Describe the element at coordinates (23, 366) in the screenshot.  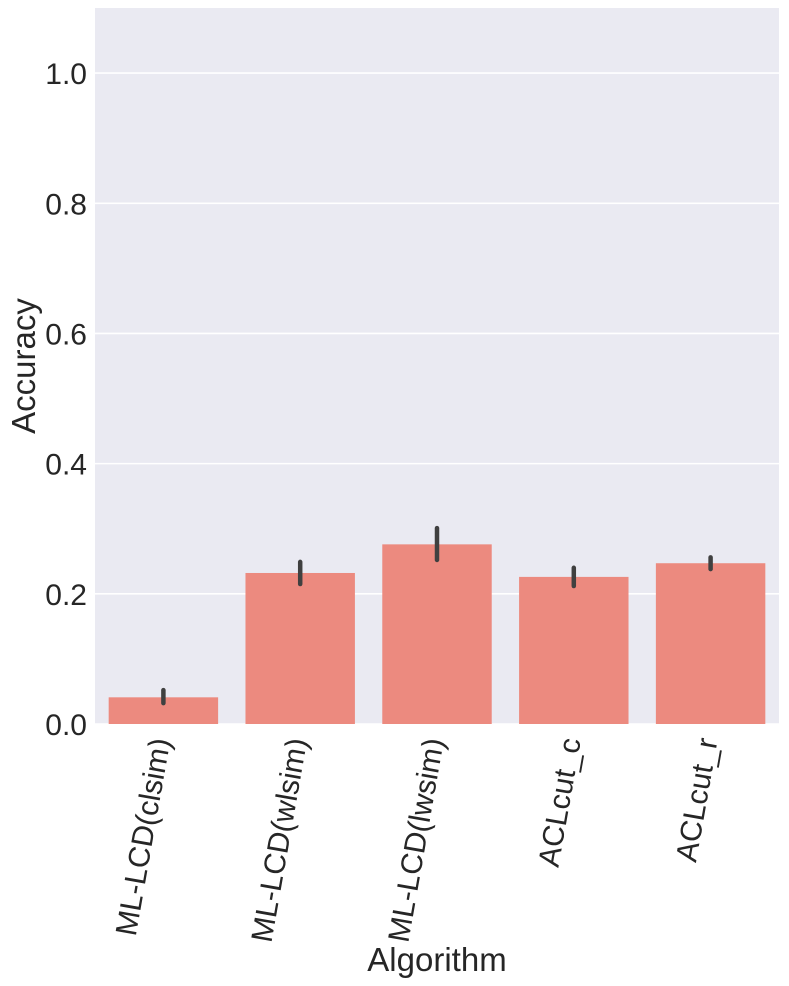
I see `y-axis-title: Accuracy` at that location.